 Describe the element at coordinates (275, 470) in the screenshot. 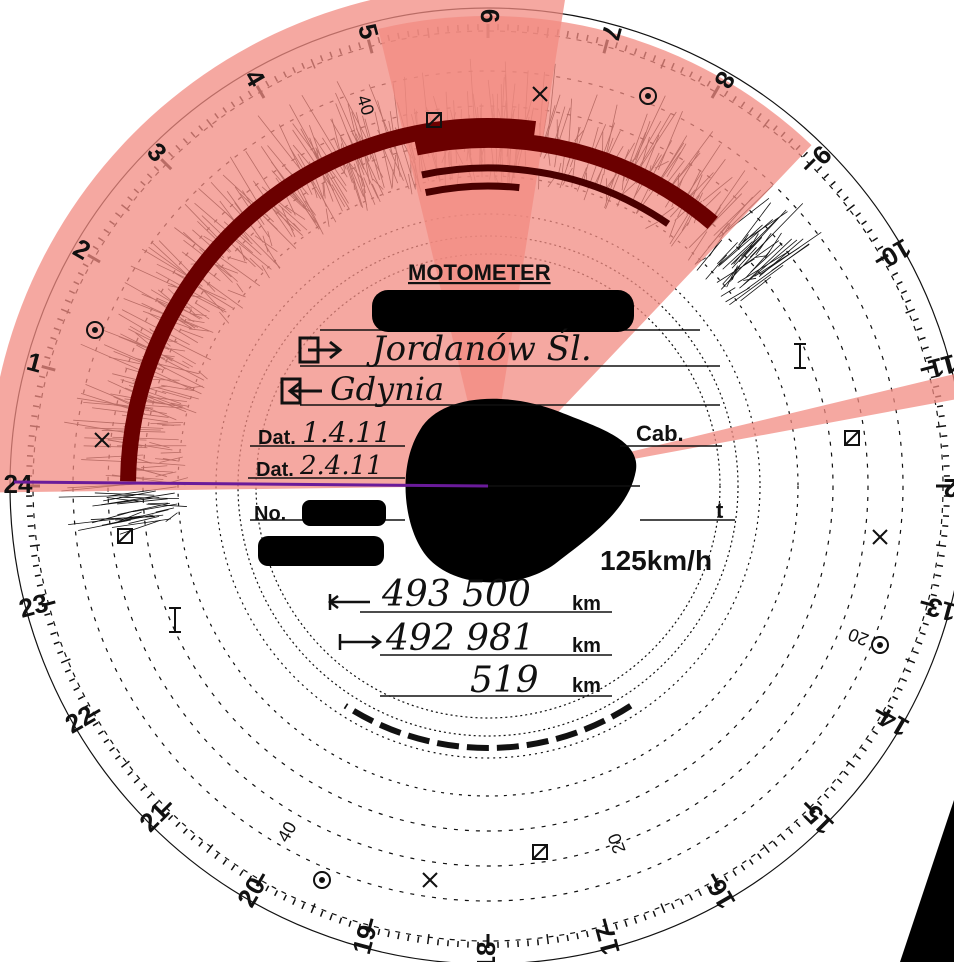

I see `date-end-label: Dat.` at that location.